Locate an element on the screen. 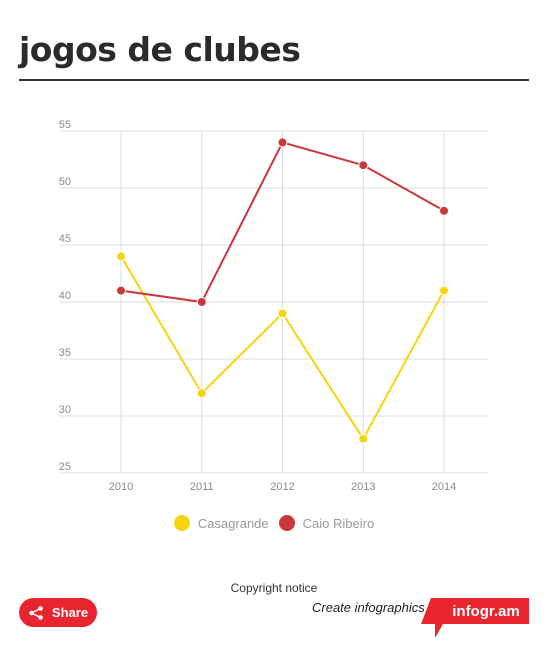  share-label: Share is located at coordinates (70, 612).